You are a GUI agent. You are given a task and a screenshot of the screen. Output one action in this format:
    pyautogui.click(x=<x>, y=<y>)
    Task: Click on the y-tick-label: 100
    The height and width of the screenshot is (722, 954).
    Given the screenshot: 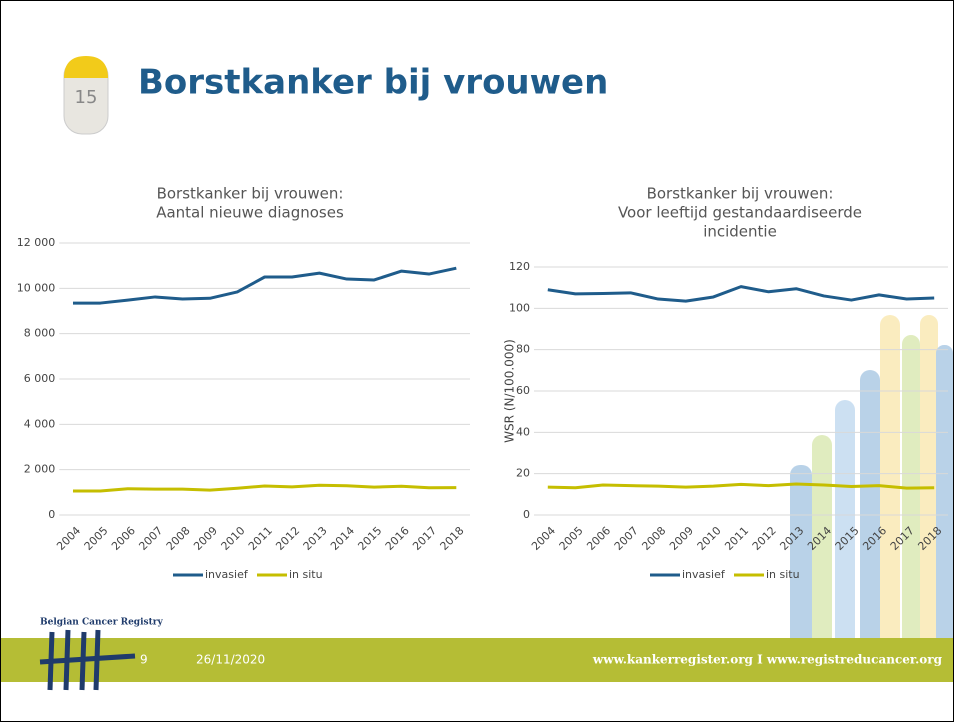 What is the action you would take?
    pyautogui.click(x=519, y=307)
    